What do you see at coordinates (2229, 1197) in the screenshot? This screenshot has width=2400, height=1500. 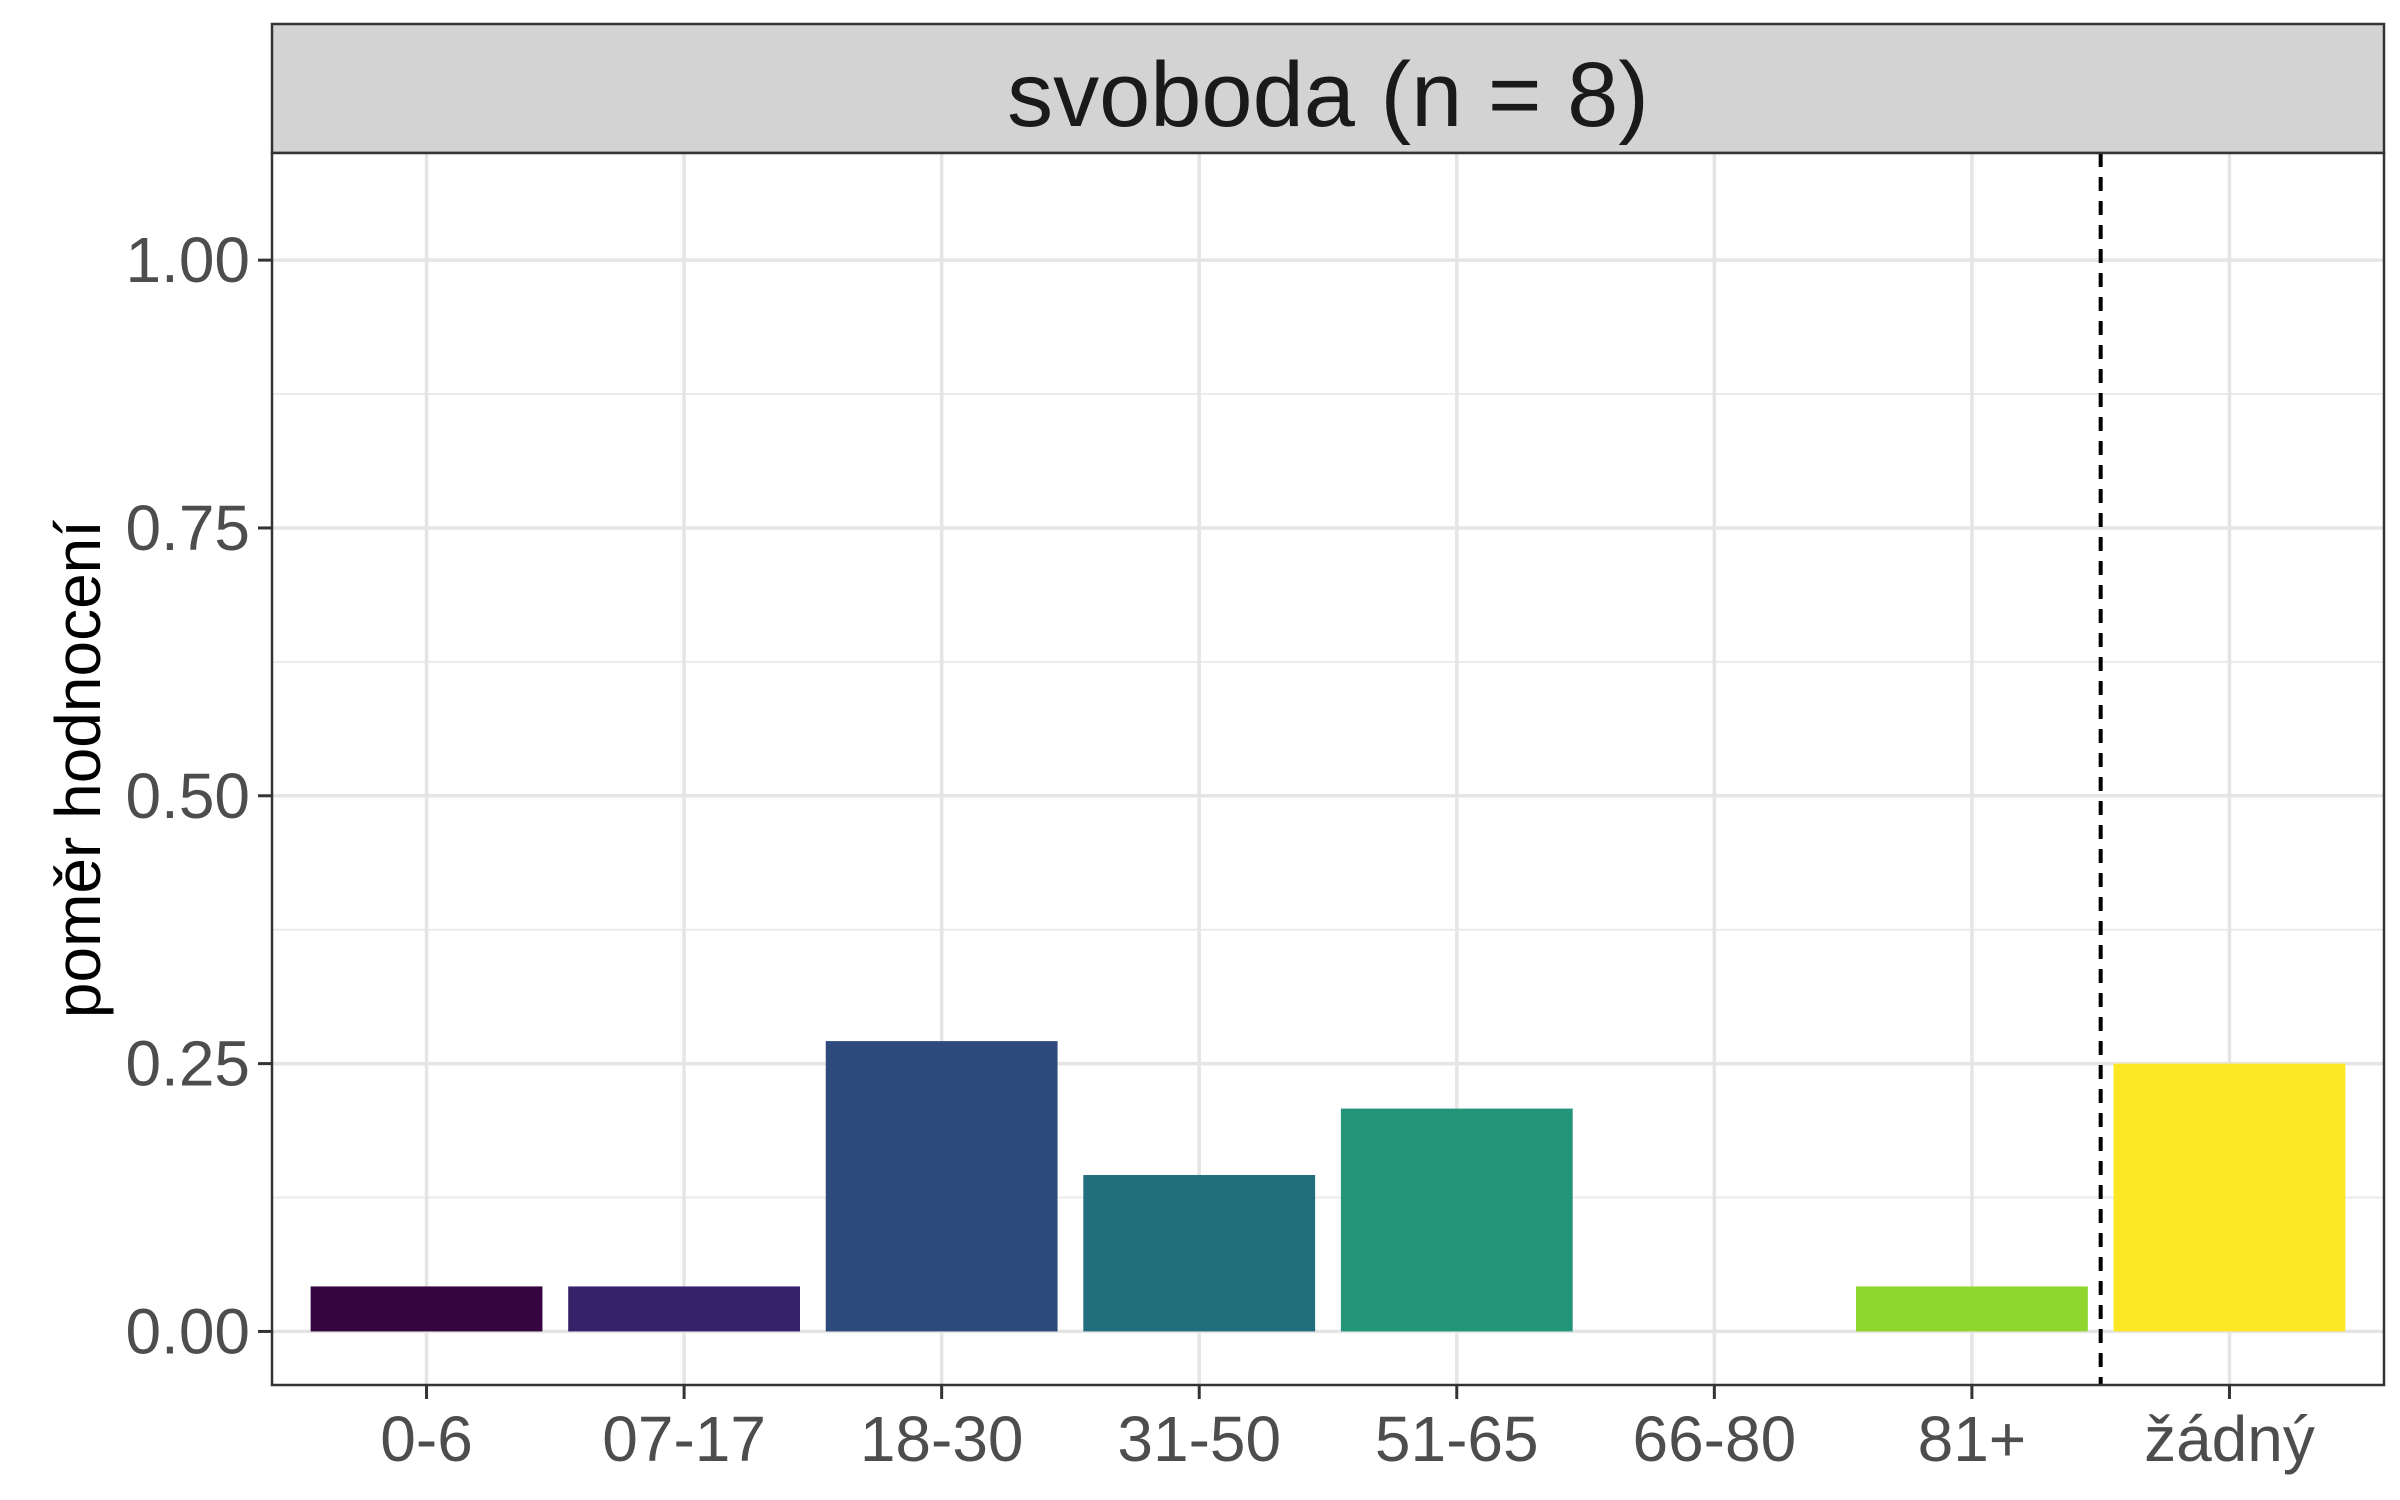 I see `bar-žádný` at bounding box center [2229, 1197].